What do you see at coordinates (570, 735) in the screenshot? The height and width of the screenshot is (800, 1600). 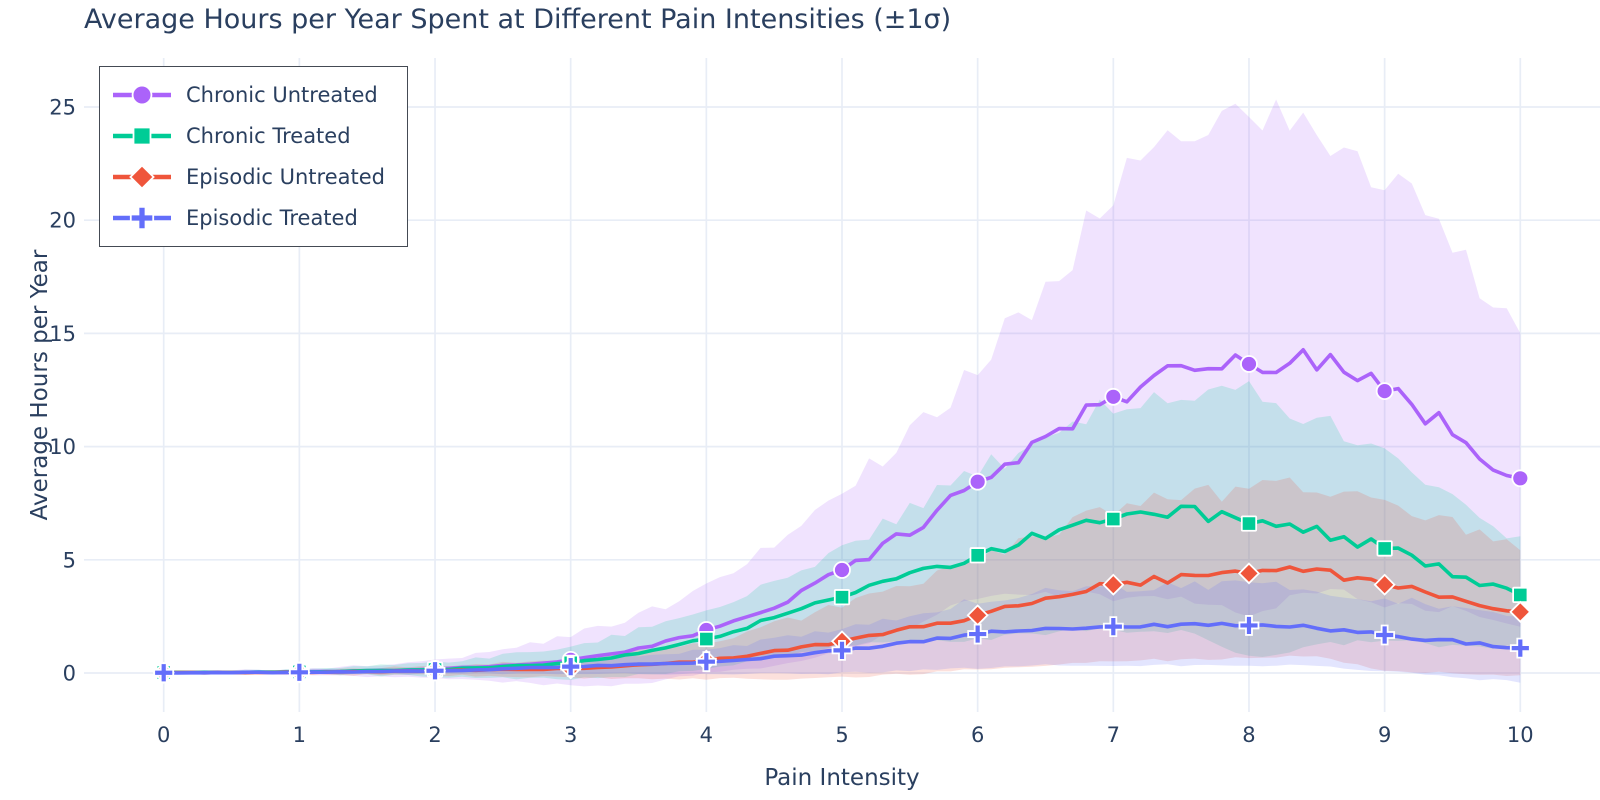 I see `x-tick-label-3: 3` at bounding box center [570, 735].